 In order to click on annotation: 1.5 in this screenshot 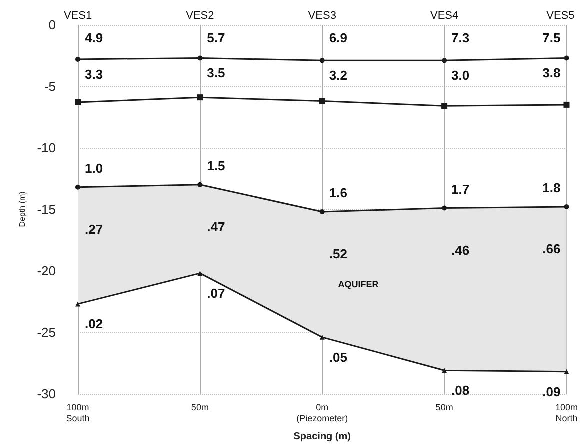, I will do `click(216, 166)`.